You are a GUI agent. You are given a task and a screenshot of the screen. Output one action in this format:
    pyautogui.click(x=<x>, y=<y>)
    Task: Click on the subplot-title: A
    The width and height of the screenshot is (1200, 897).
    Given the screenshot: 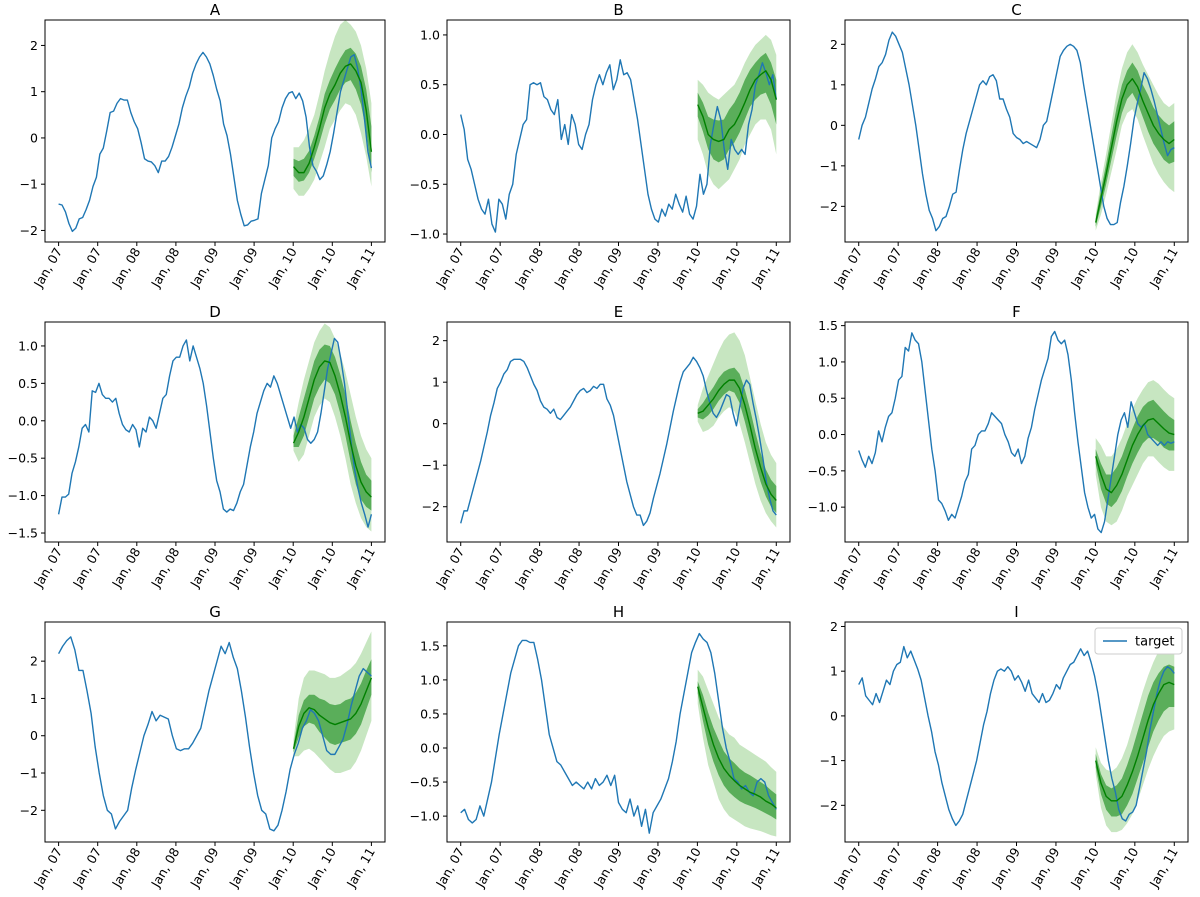 What is the action you would take?
    pyautogui.click(x=215, y=10)
    